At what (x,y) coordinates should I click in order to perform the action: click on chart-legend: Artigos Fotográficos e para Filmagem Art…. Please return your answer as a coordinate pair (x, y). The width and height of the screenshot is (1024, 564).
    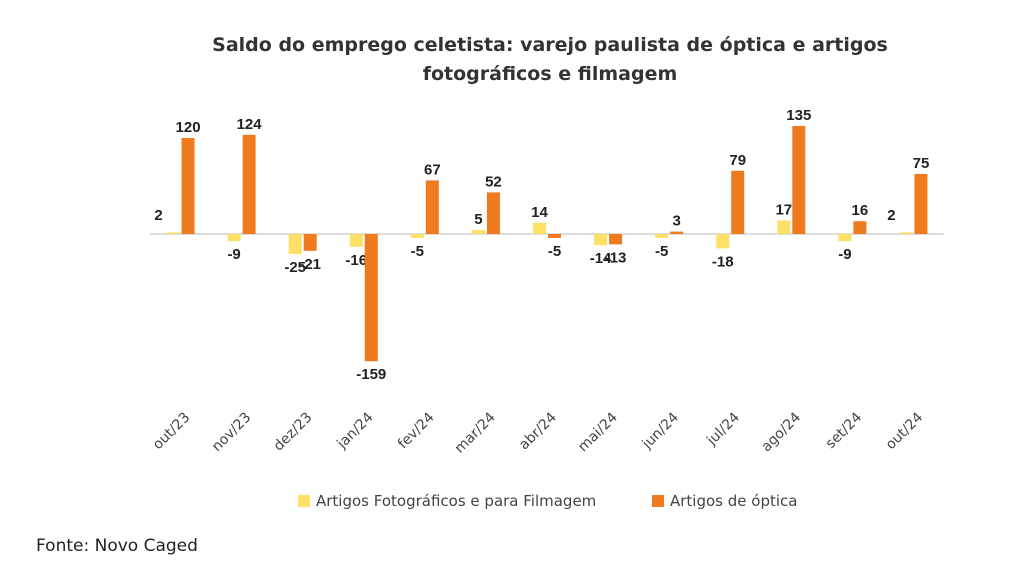
    Looking at the image, I should click on (512, 502).